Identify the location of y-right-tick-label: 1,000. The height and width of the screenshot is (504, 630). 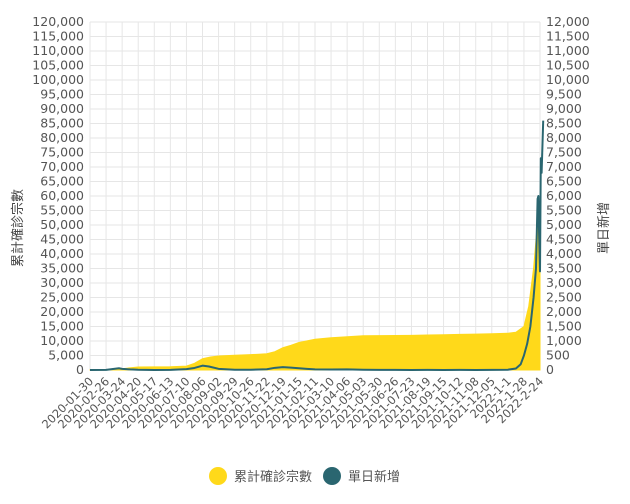
(564, 340).